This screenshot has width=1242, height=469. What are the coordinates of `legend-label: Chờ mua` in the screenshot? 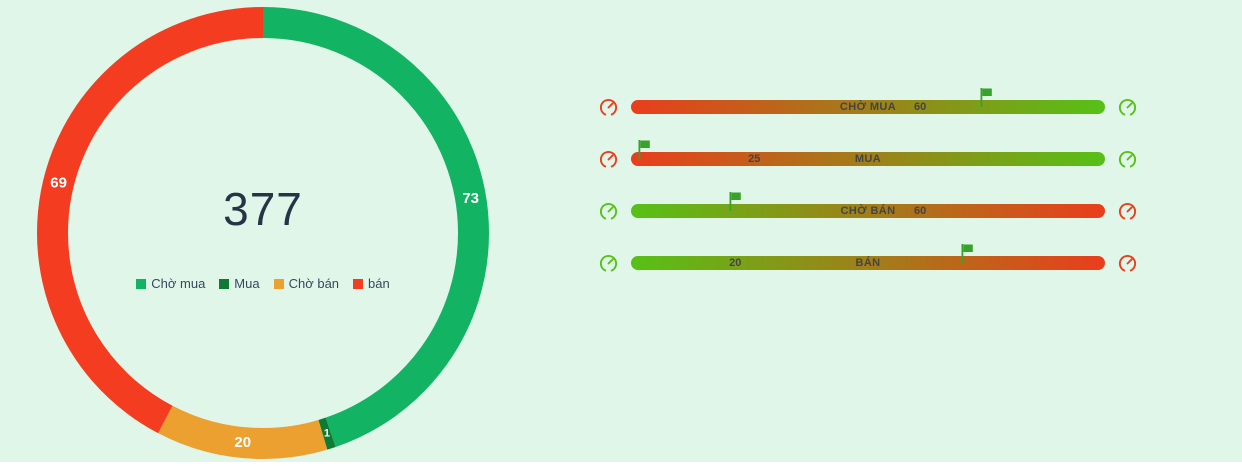 It's located at (178, 283).